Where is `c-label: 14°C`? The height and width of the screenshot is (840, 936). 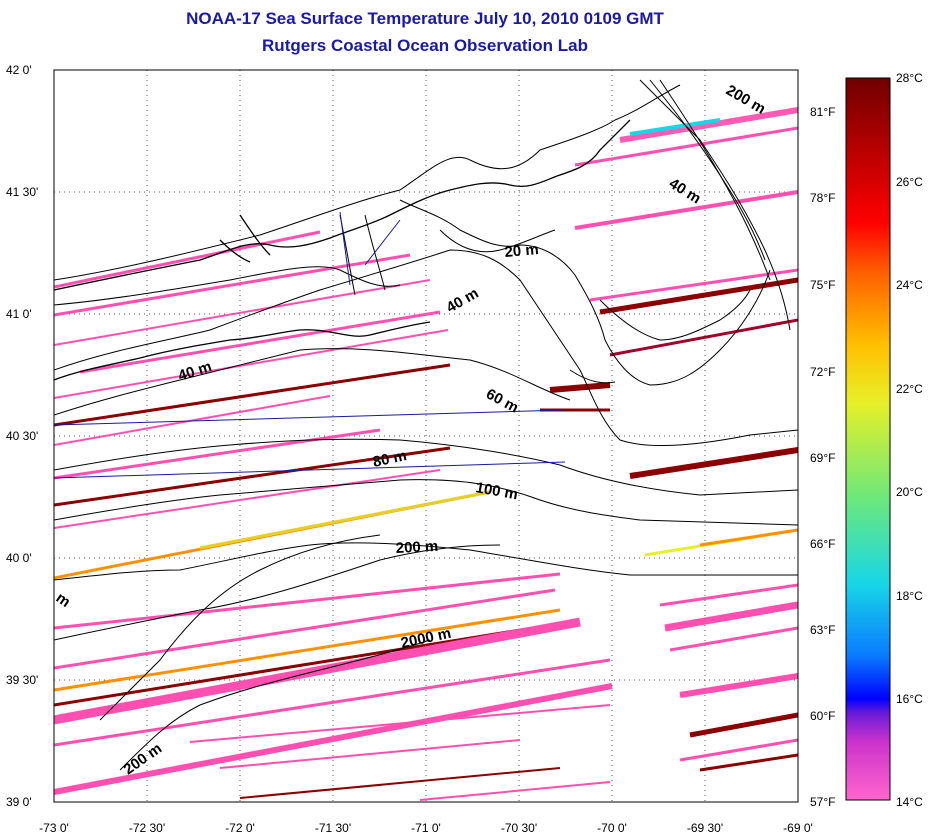 c-label: 14°C is located at coordinates (909, 802).